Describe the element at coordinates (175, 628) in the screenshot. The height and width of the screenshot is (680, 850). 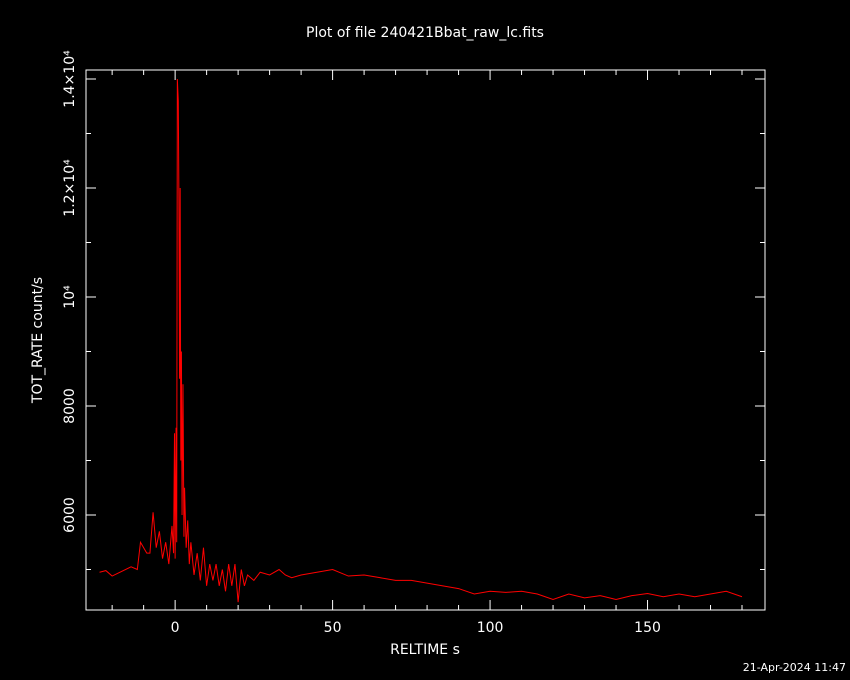
I see `x-tick-label: 0` at that location.